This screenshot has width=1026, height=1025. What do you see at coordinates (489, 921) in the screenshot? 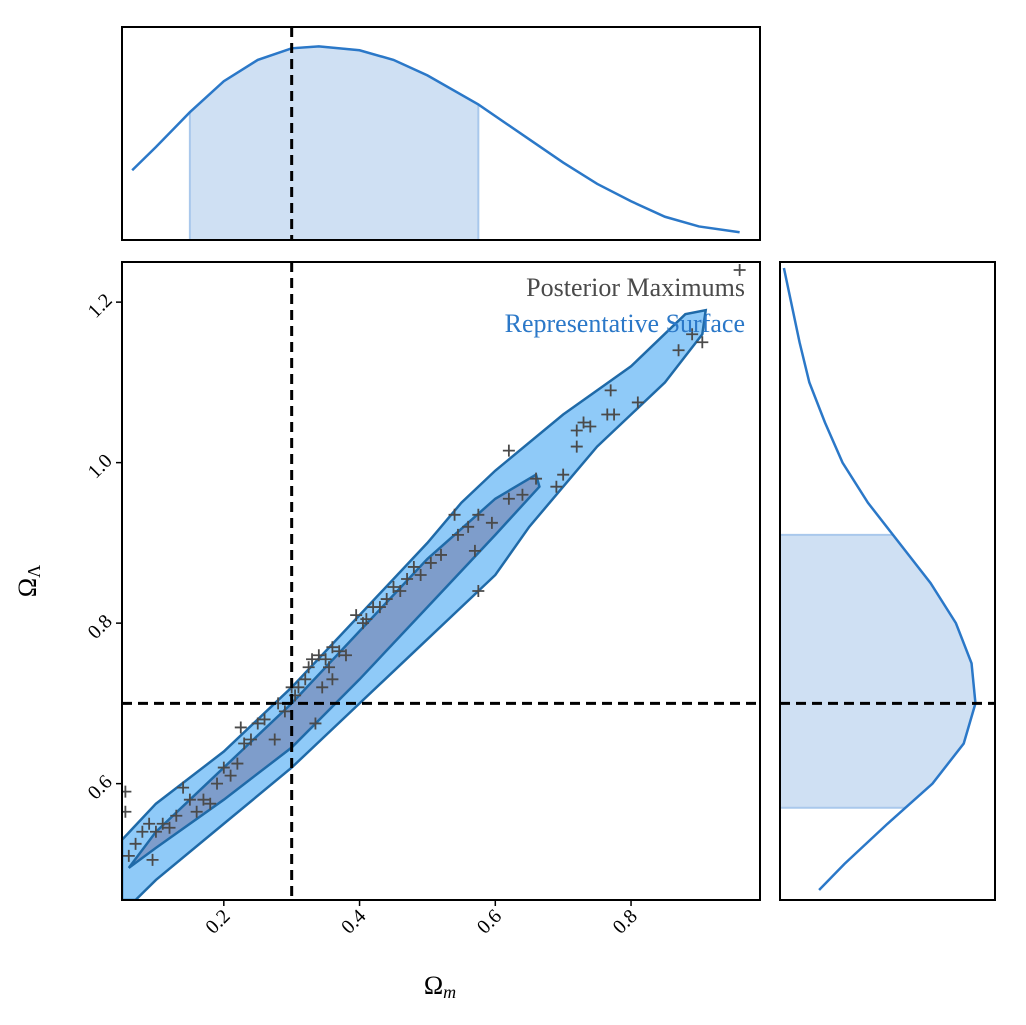
I see `x-tick-label: 0.6` at bounding box center [489, 921].